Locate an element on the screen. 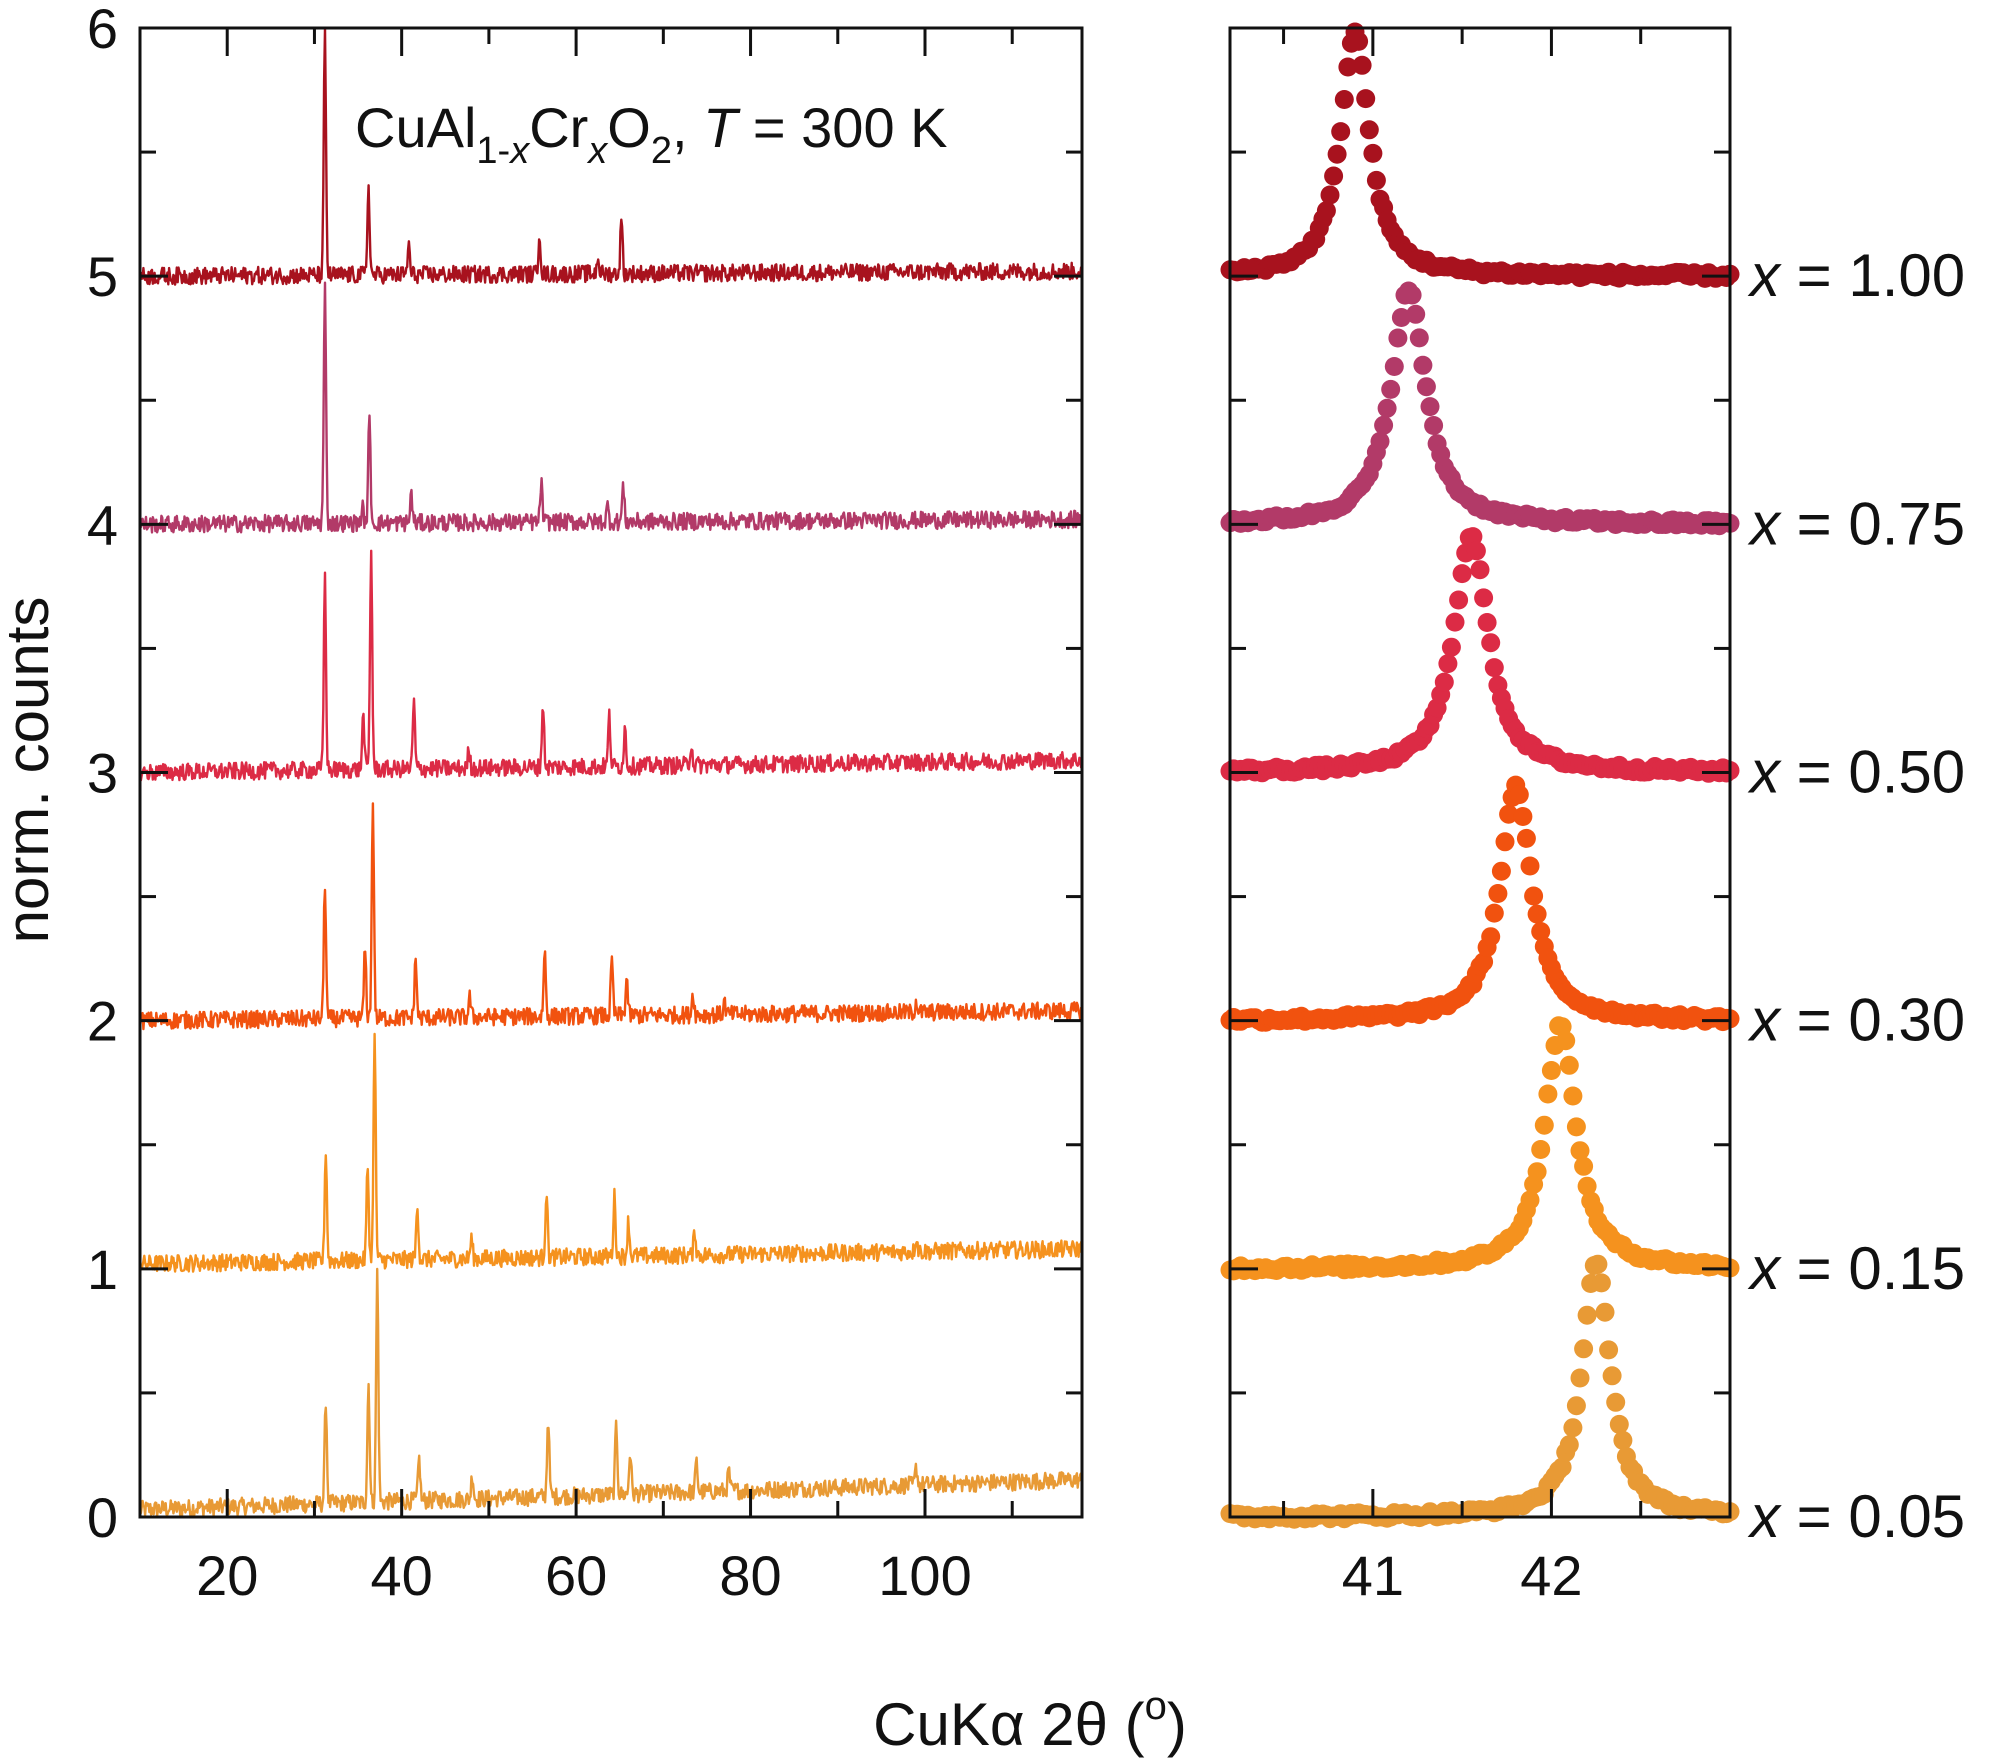 The width and height of the screenshot is (2000, 1761). series-line-0.30 is located at coordinates (610, 916).